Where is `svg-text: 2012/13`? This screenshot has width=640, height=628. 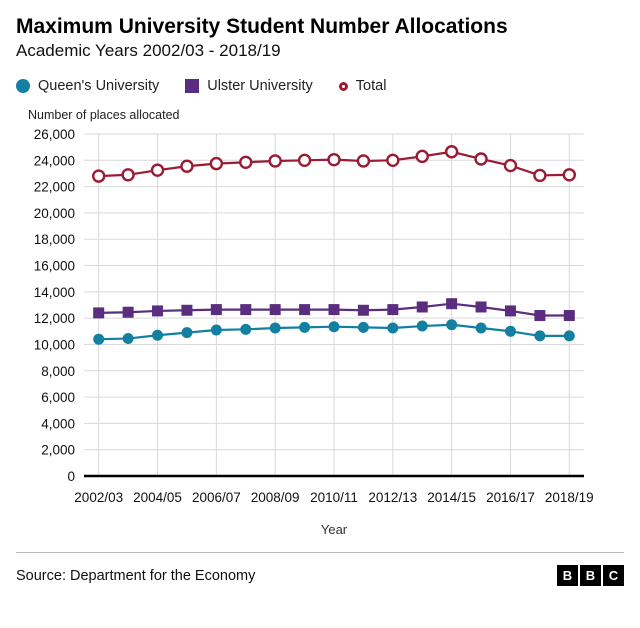 svg-text: 2012/13 is located at coordinates (392, 497).